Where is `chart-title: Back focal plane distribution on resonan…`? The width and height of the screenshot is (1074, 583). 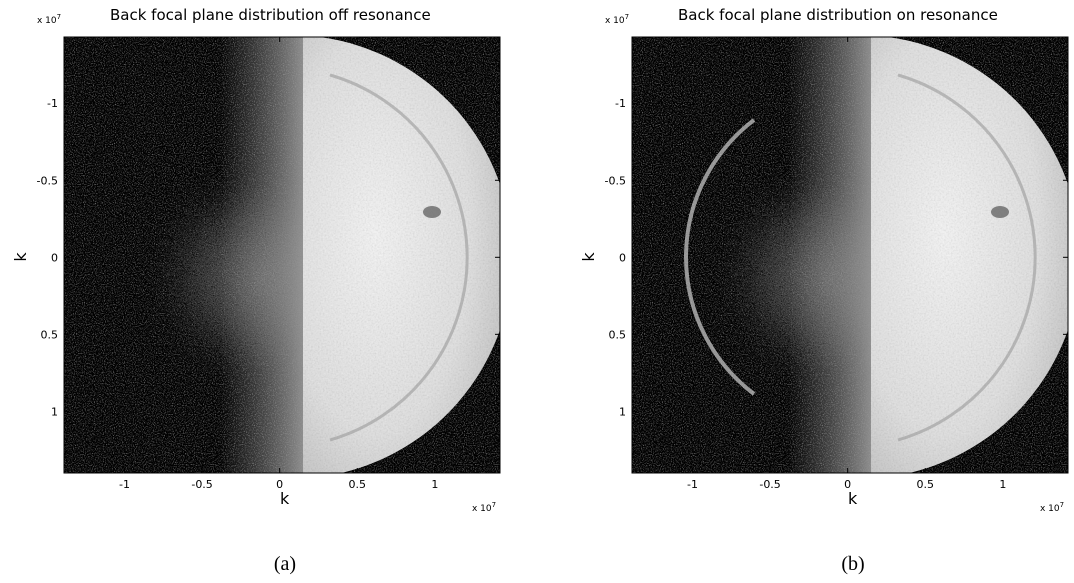 chart-title: Back focal plane distribution on resonan… is located at coordinates (838, 15).